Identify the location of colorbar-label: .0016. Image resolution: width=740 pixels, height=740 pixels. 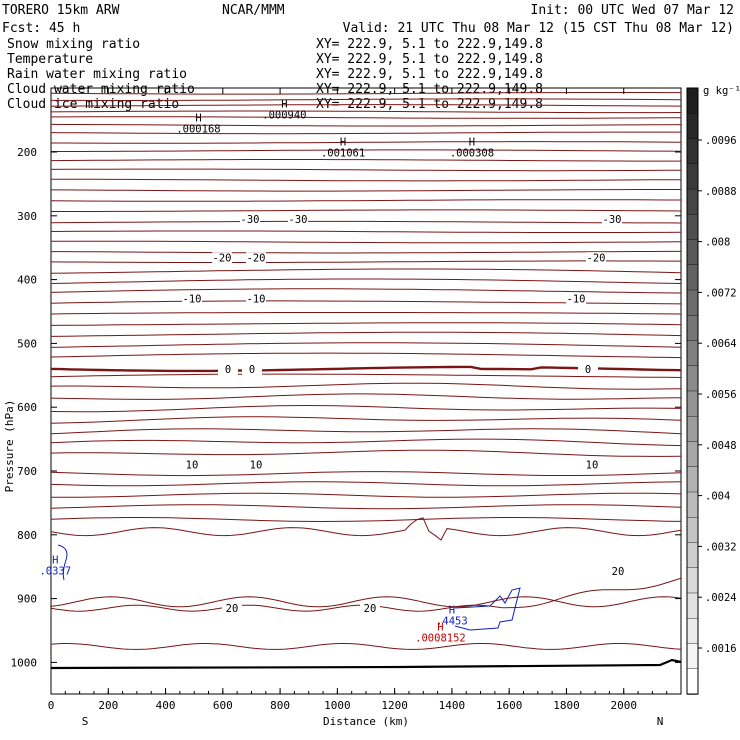
(721, 649).